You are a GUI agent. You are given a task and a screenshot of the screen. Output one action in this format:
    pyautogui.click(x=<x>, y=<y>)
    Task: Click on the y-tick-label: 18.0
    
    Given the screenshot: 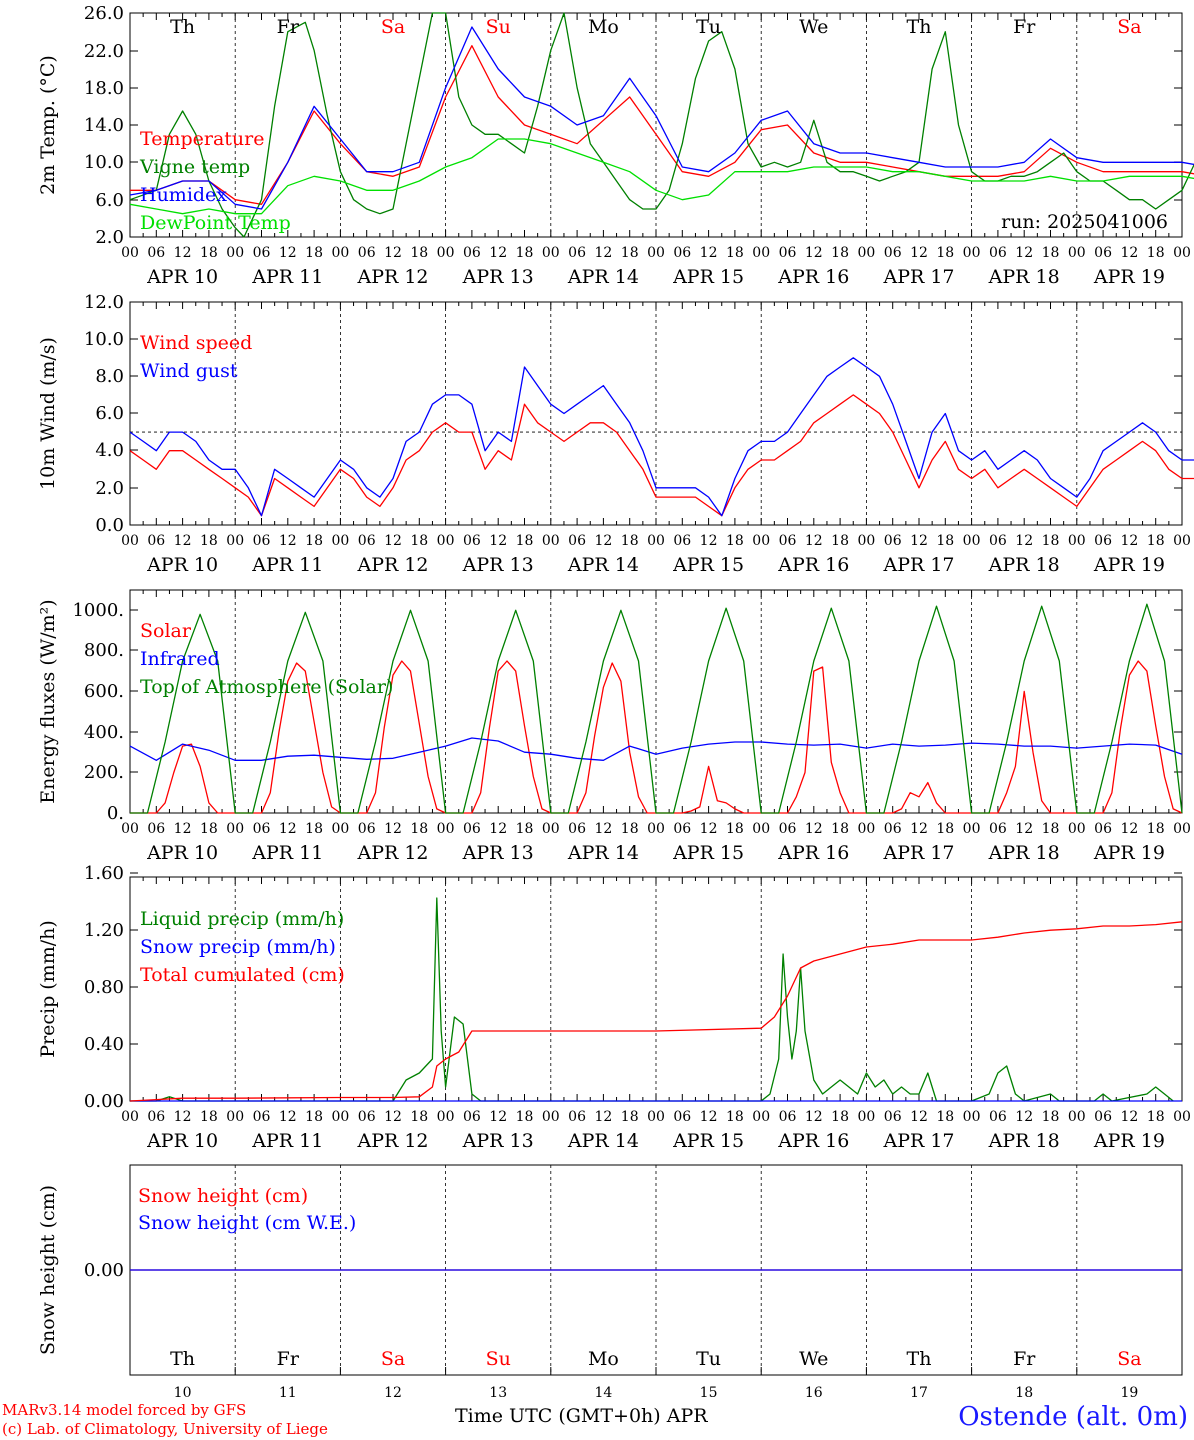 What is the action you would take?
    pyautogui.click(x=104, y=88)
    